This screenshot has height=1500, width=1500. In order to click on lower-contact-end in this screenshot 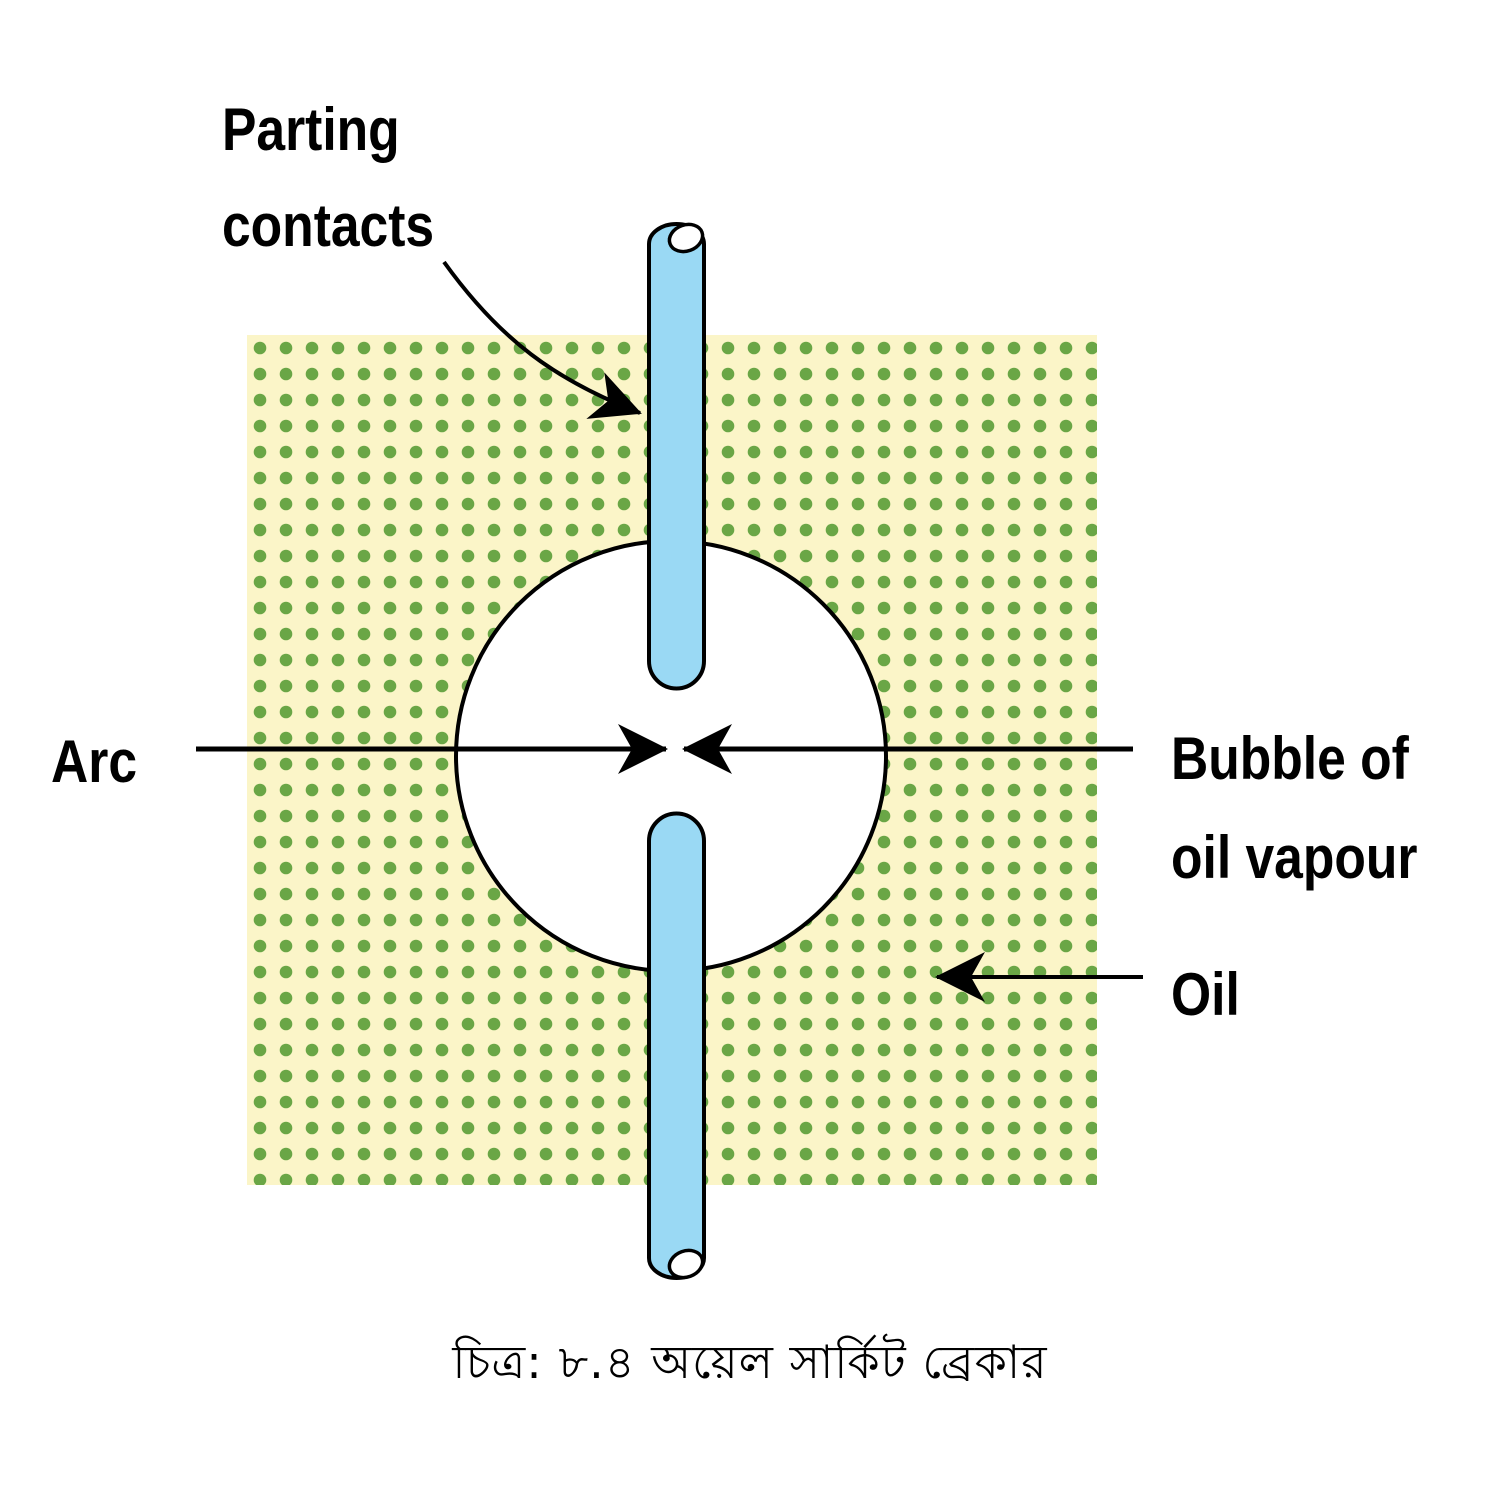, I will do `click(686, 1264)`.